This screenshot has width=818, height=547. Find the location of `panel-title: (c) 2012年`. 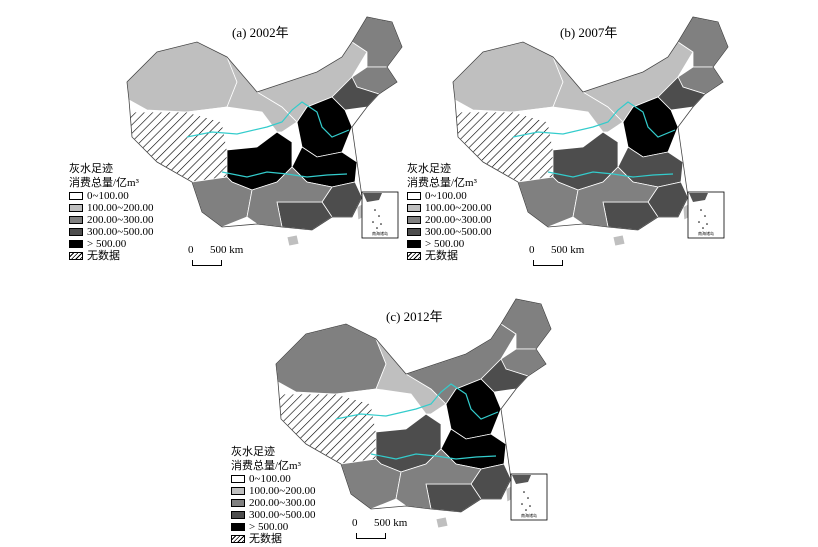

panel-title: (c) 2012年 is located at coordinates (414, 316).